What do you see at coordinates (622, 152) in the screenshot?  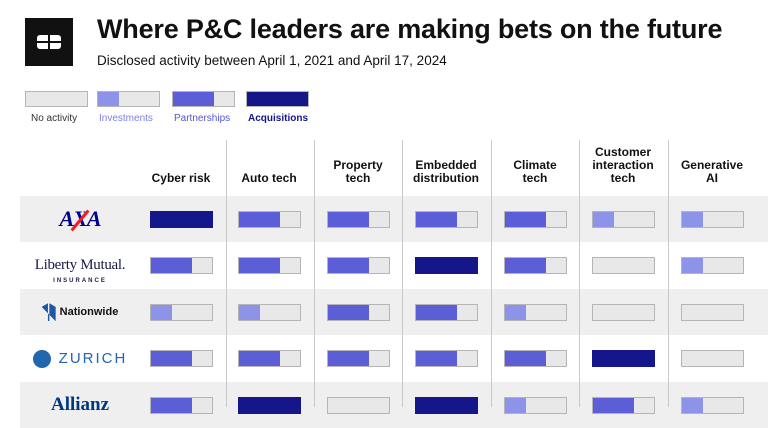 I see `header-line: Customer` at bounding box center [622, 152].